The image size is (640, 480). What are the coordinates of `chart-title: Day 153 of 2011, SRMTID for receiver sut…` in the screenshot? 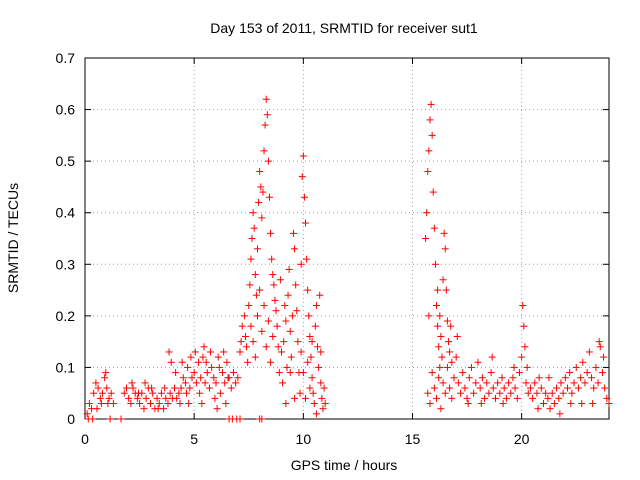 It's located at (344, 28).